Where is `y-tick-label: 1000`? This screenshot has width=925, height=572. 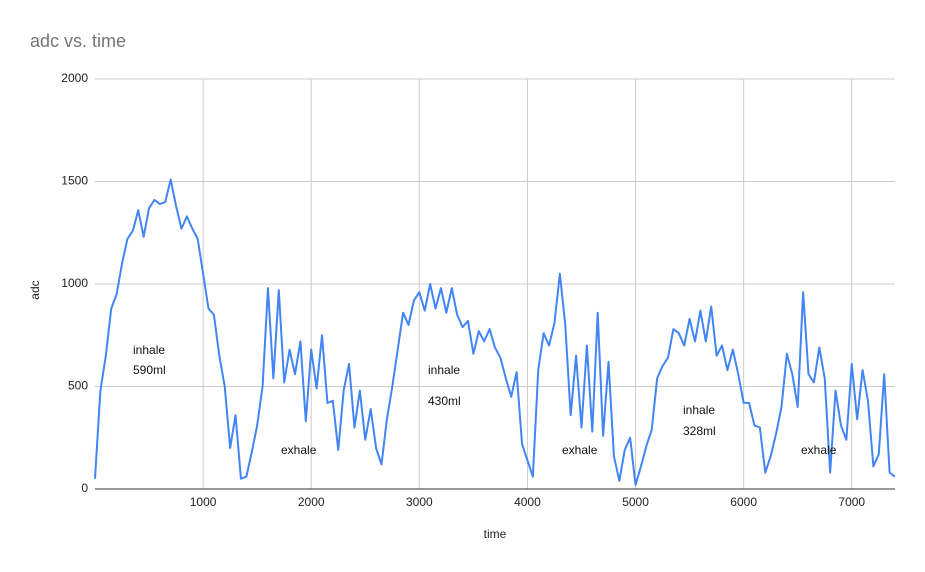
y-tick-label: 1000 is located at coordinates (74, 283).